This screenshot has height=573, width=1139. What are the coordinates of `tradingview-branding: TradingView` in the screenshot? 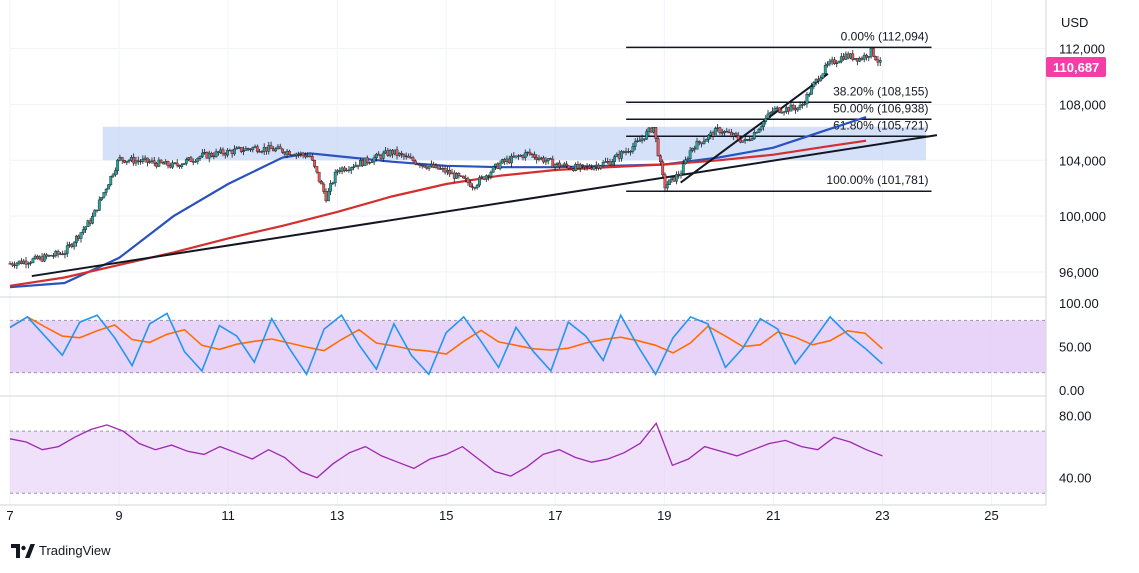 It's located at (61, 550).